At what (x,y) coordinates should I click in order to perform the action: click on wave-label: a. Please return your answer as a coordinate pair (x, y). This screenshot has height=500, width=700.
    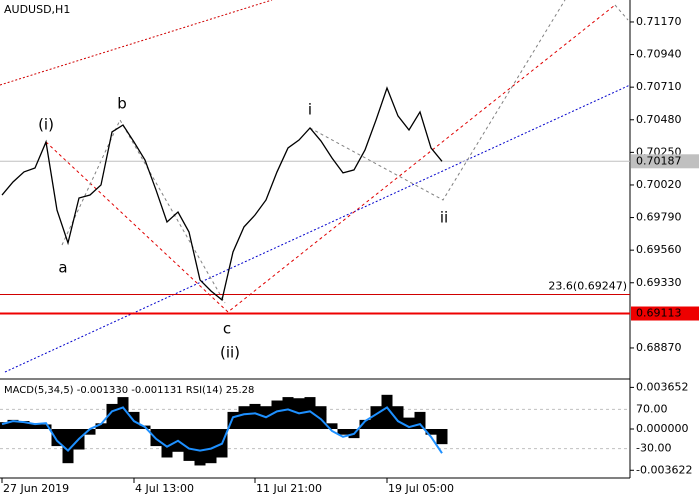
    Looking at the image, I should click on (62, 268).